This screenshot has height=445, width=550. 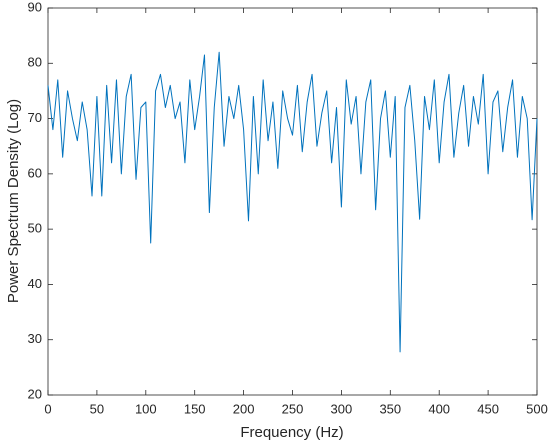 I want to click on x-tick-label: 450, so click(x=488, y=408).